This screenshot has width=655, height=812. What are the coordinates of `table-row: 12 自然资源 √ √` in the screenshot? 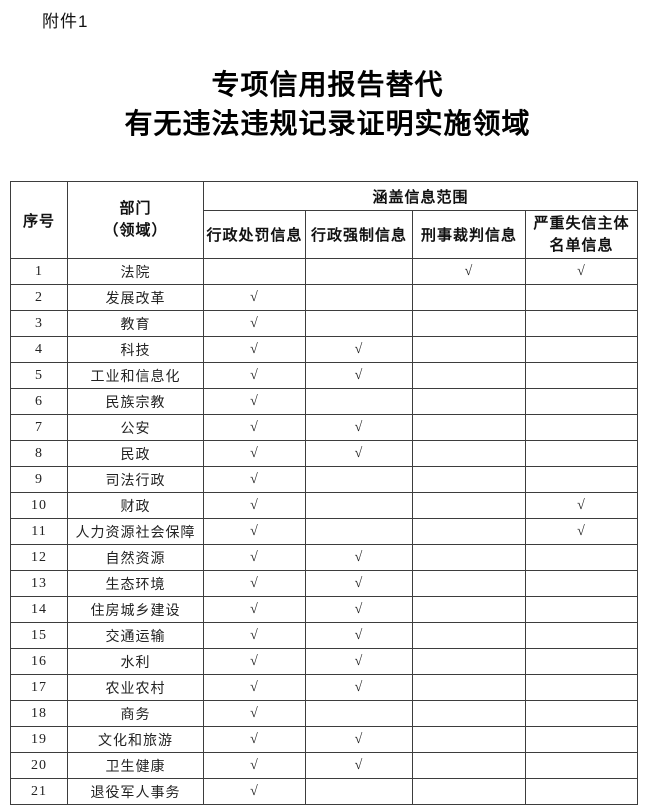 It's located at (324, 557).